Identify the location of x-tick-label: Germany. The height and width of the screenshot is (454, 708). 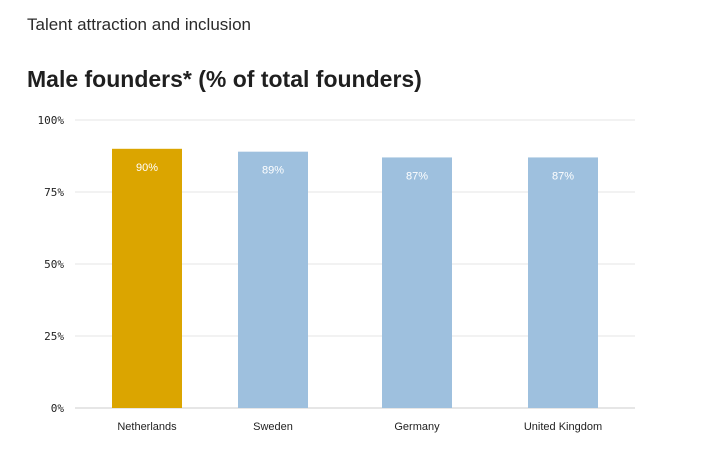
(417, 427).